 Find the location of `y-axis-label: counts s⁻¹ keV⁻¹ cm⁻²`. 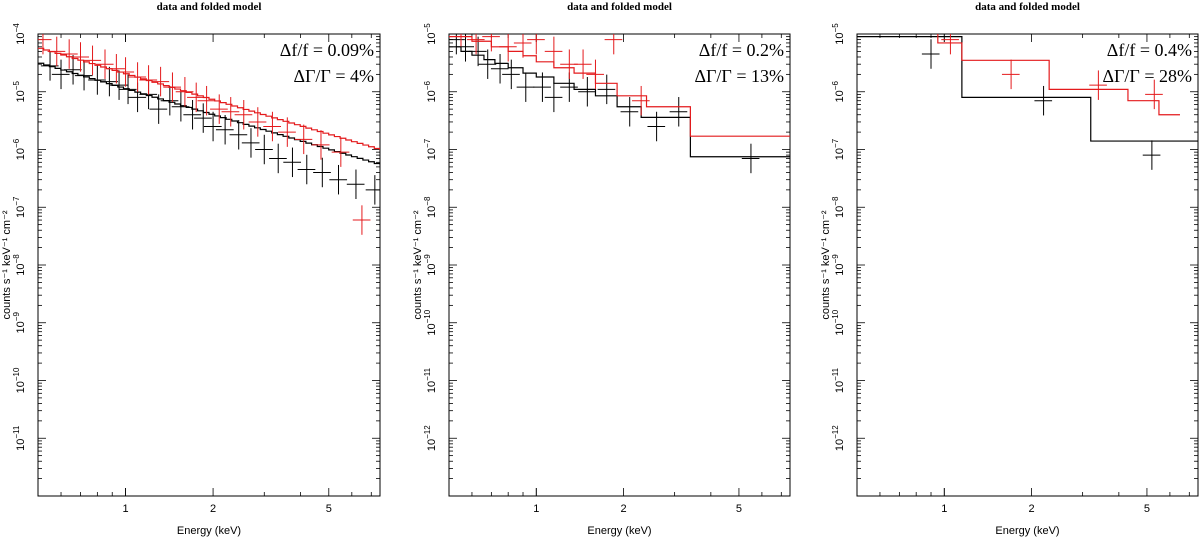

y-axis-label: counts s⁻¹ keV⁻¹ cm⁻² is located at coordinates (7, 264).